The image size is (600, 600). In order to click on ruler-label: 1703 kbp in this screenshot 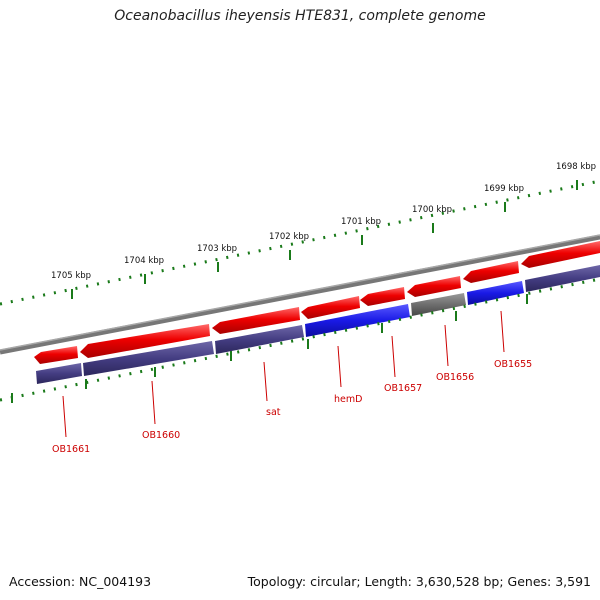, I will do `click(217, 249)`.